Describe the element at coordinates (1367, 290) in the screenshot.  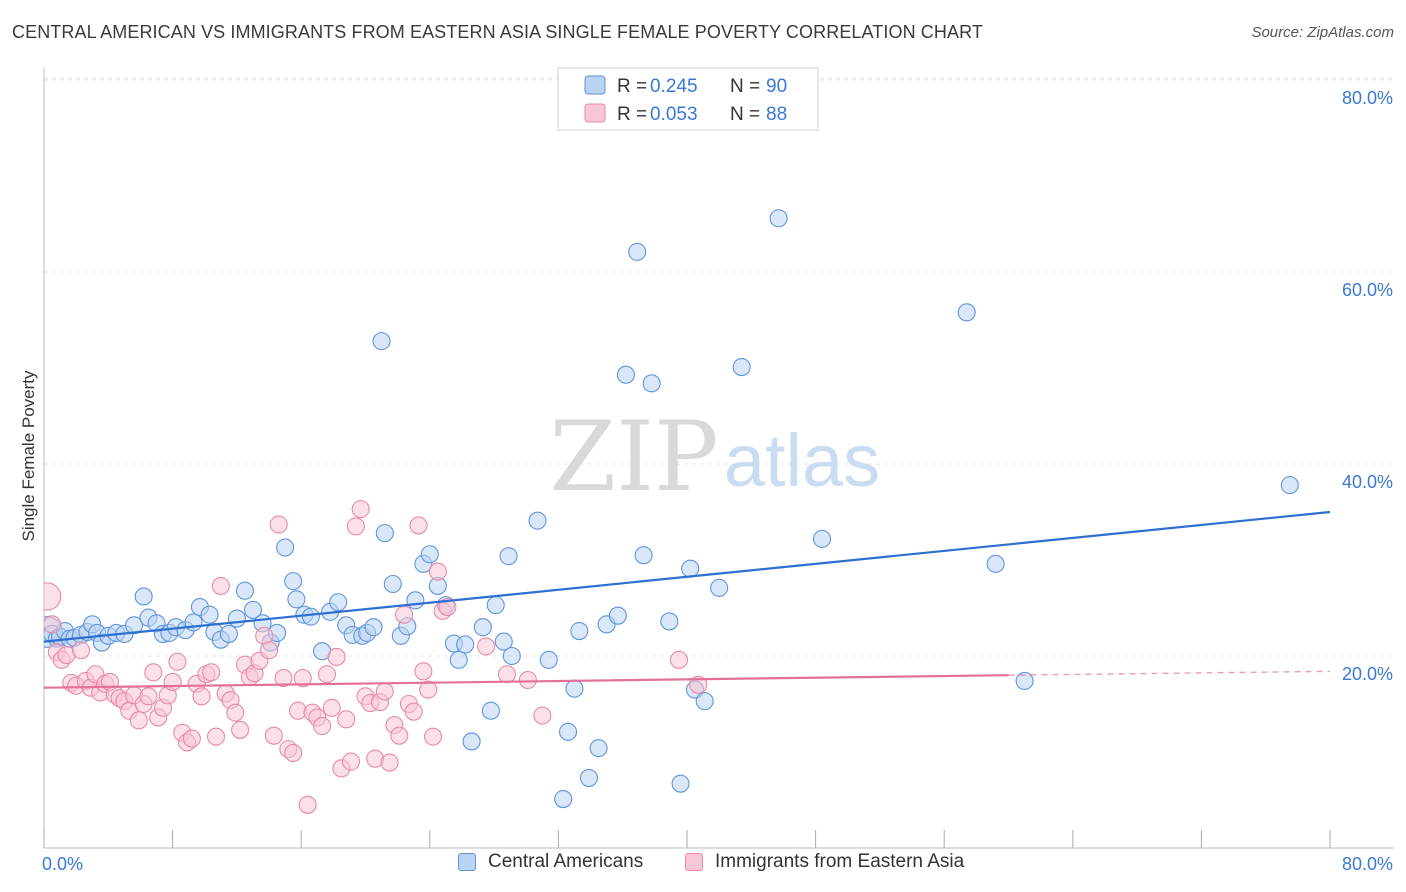
I see `y-tick-label-60: 60.0%` at that location.